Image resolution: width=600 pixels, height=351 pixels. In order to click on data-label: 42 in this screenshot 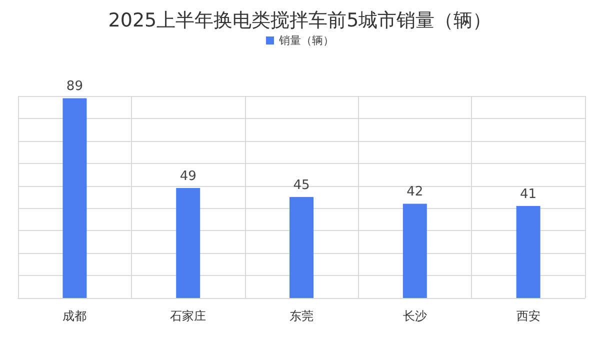, I will do `click(415, 192)`.